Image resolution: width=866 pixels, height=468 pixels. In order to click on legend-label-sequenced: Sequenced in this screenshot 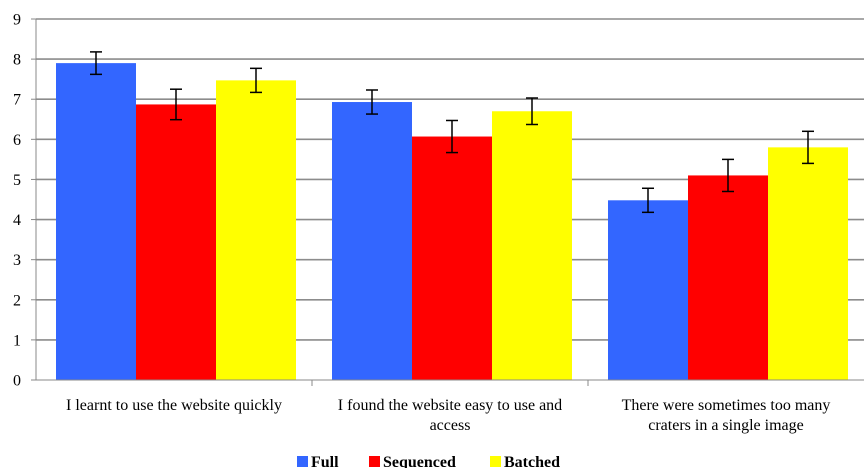, I will do `click(419, 461)`.